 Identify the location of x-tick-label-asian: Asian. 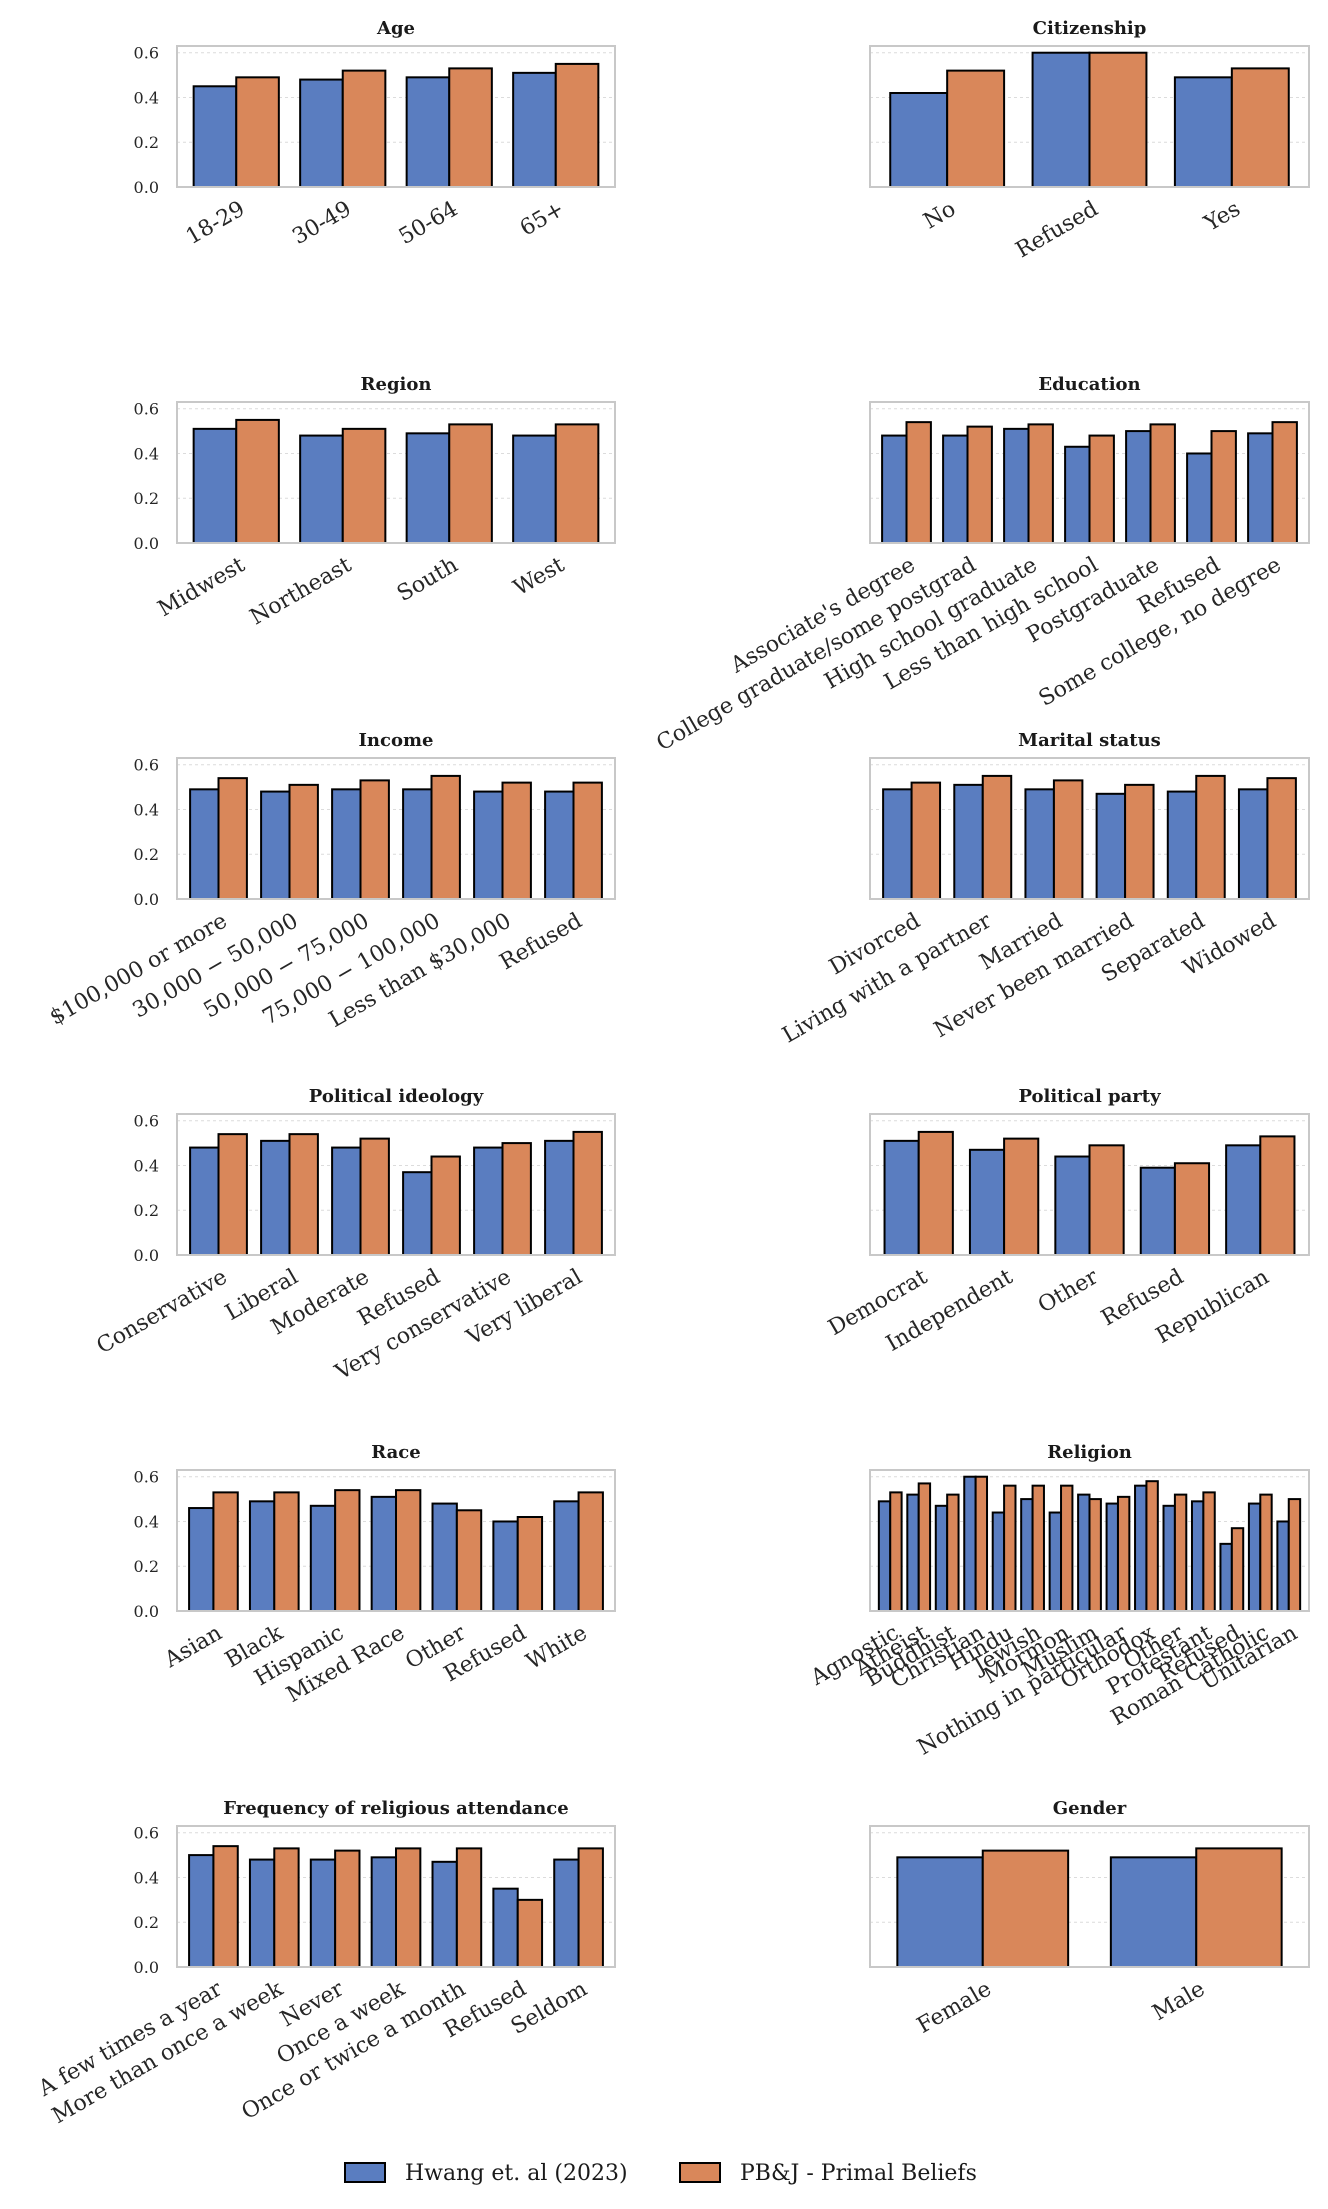
(193, 1647).